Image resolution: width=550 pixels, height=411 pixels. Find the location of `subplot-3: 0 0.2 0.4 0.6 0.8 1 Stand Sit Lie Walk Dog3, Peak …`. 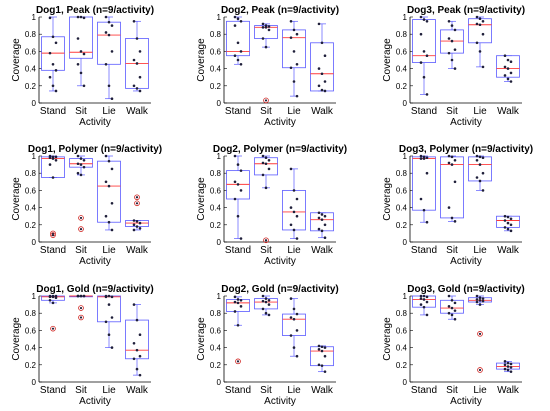

subplot-3: 0 0.2 0.4 0.6 0.8 1 Stand Sit Lie Walk Dog3, Peak … is located at coordinates (453, 66).